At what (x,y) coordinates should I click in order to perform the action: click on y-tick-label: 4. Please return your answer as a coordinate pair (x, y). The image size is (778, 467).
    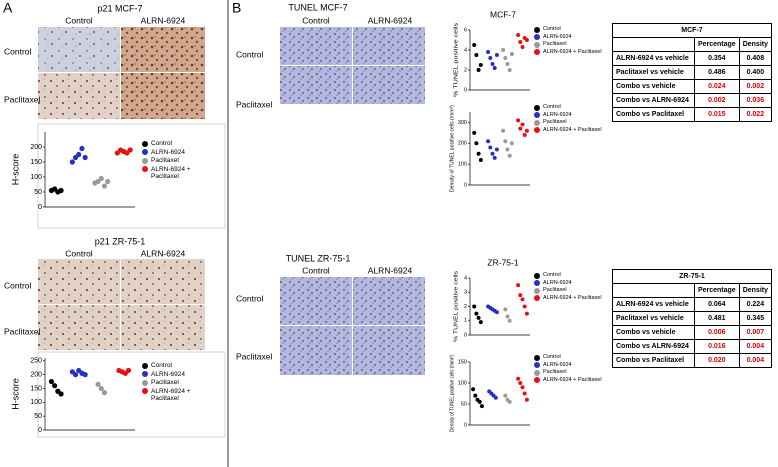
    Looking at the image, I should click on (465, 50).